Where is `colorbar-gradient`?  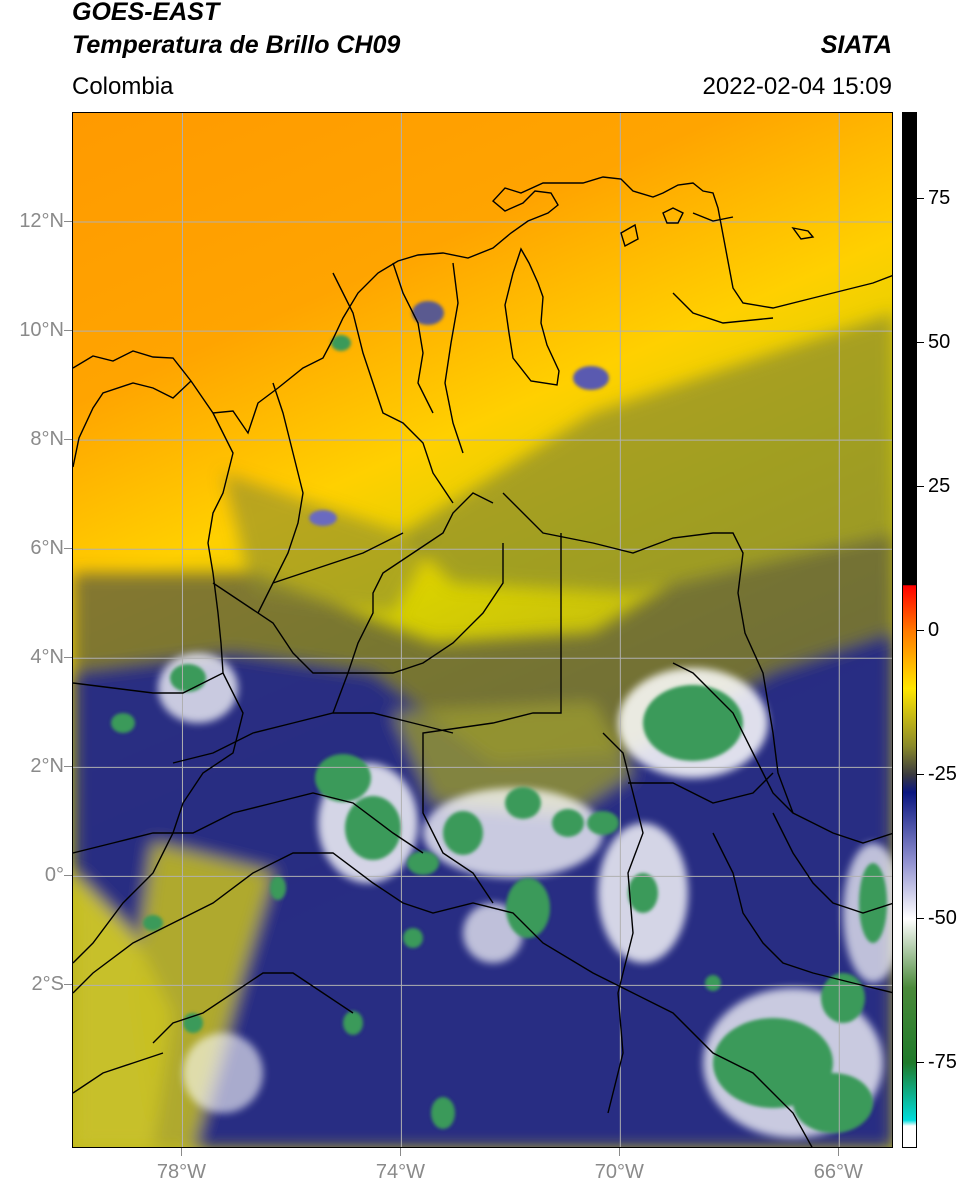
colorbar-gradient is located at coordinates (909, 630).